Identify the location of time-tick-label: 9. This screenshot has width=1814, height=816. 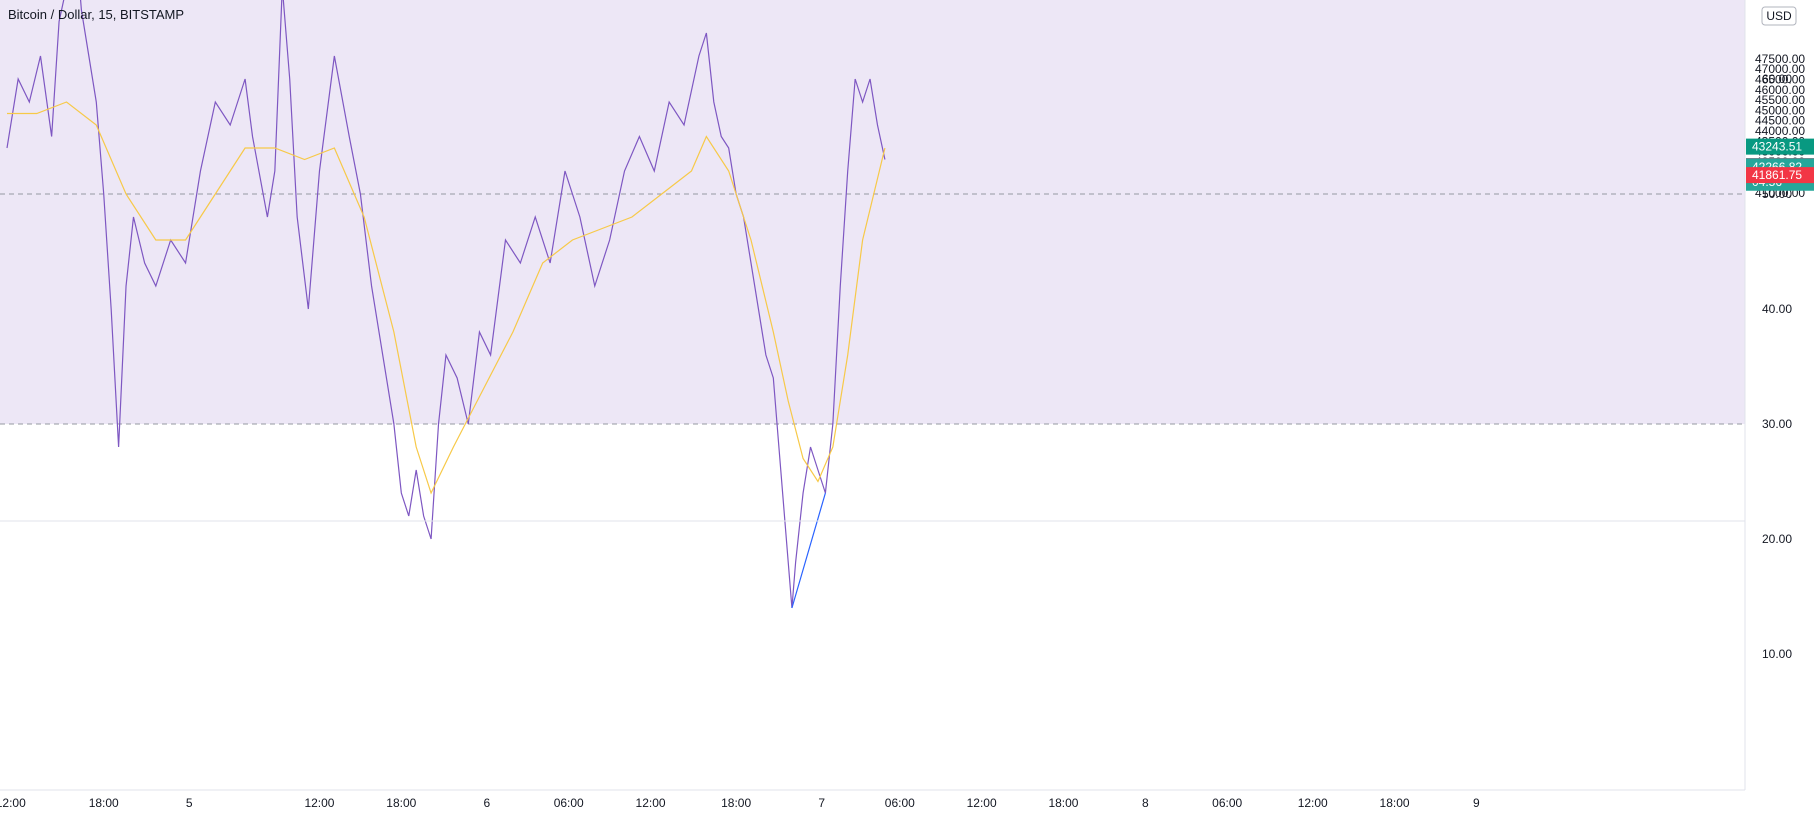
(1476, 803).